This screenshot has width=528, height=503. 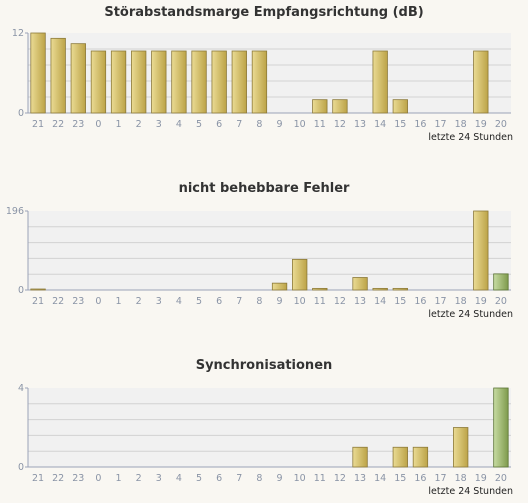 I want to click on x-tick-label: 14, so click(x=380, y=301).